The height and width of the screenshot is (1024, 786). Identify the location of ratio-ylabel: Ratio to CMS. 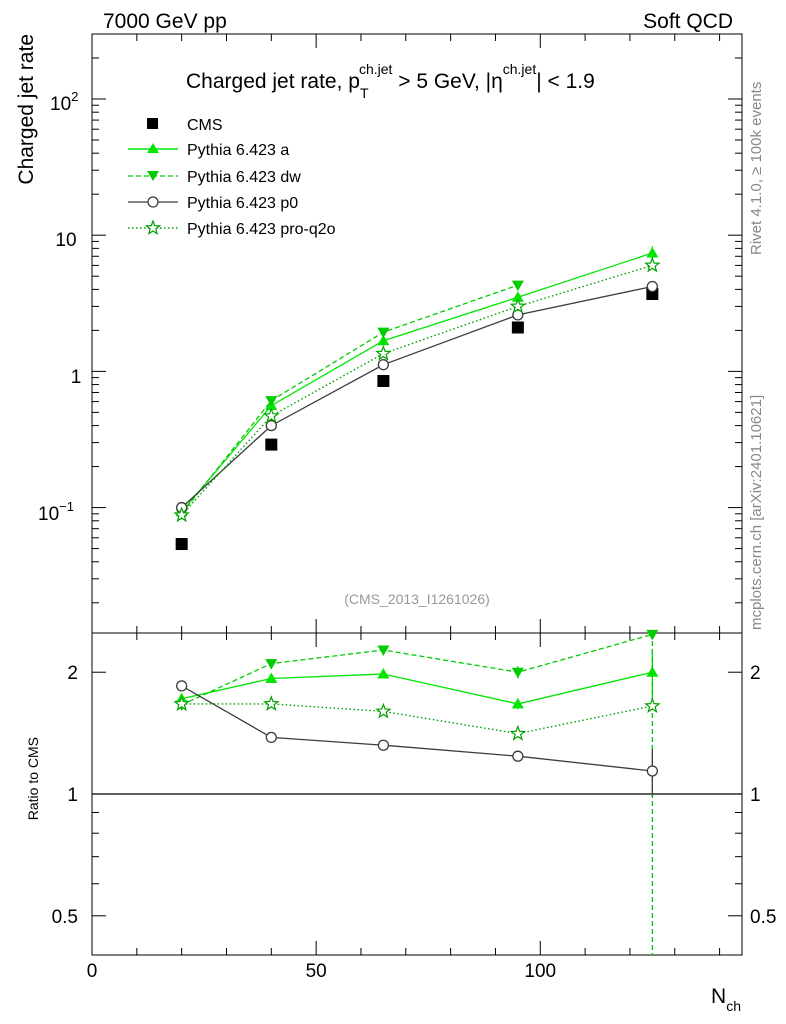
(33, 778).